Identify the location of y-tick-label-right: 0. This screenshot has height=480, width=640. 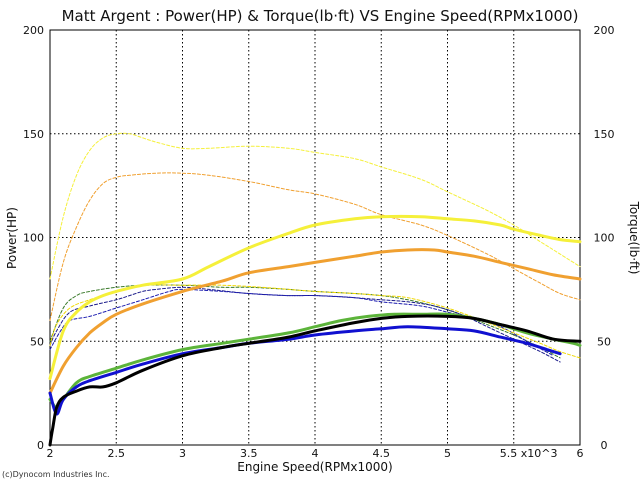
(604, 445).